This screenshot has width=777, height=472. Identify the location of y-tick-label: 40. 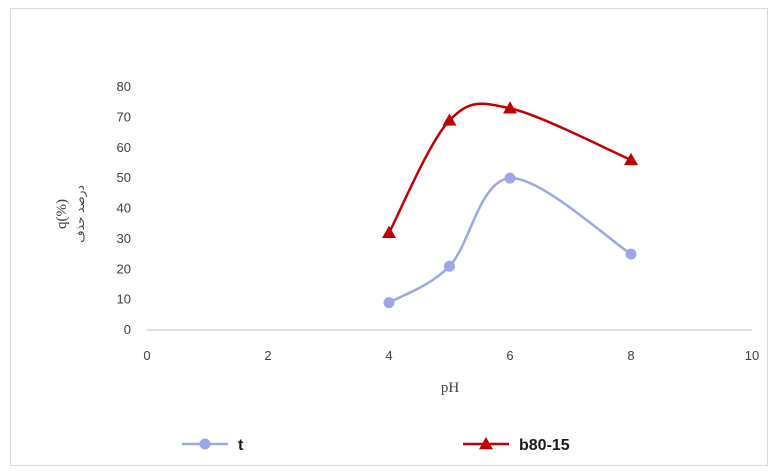
(124, 208).